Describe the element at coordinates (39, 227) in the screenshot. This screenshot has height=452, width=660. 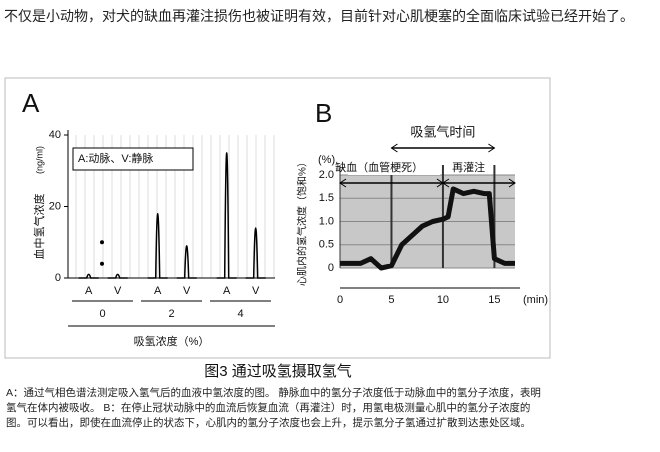
I see `y-axis-label: 血中氢气浓度` at that location.